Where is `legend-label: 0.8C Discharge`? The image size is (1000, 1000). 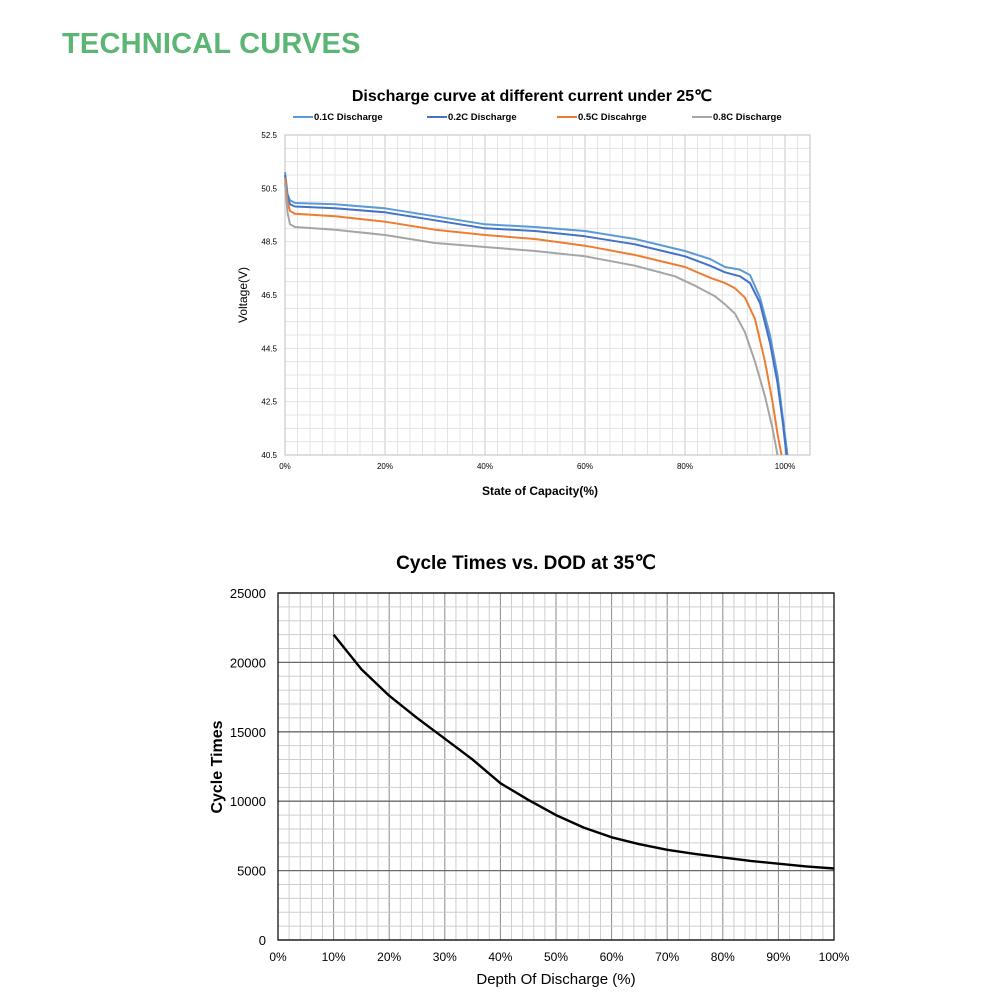 legend-label: 0.8C Discharge is located at coordinates (747, 117).